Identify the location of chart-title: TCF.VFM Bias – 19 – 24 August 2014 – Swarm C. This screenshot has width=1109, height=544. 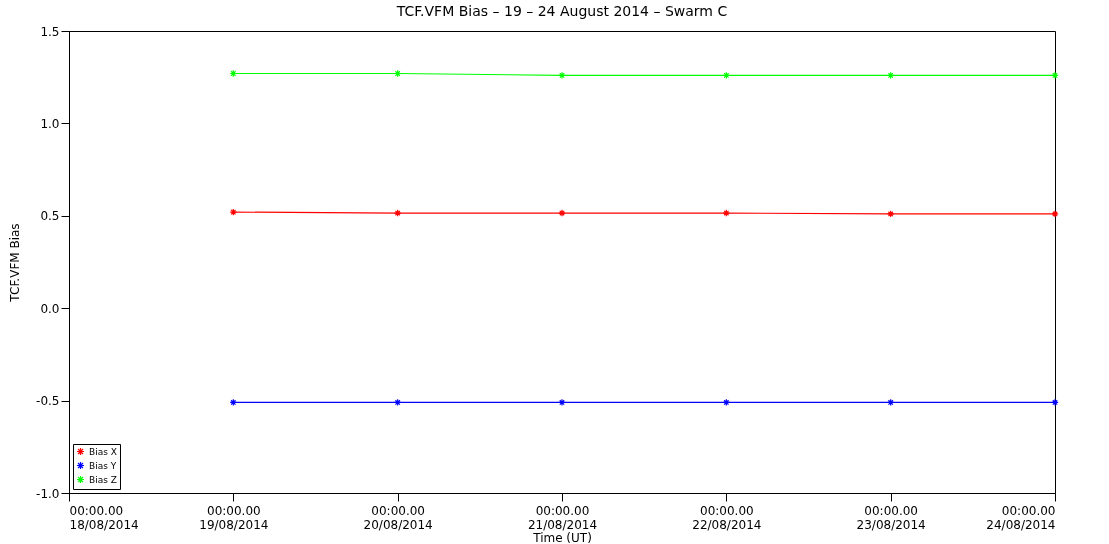
(561, 11).